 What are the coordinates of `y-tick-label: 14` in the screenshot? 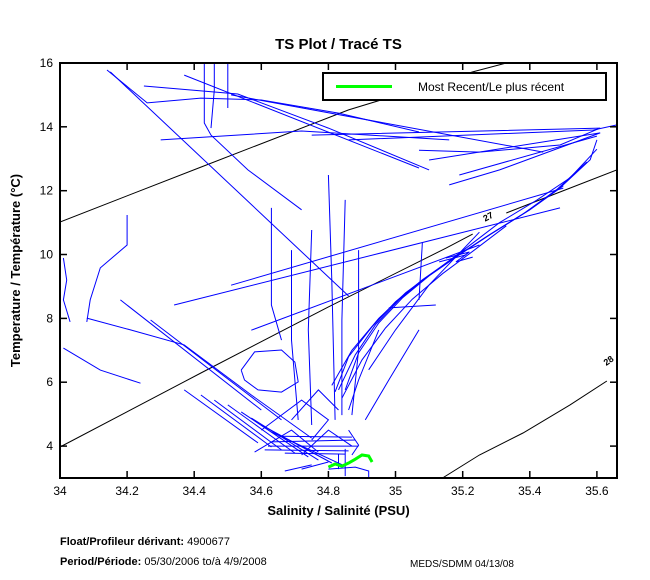 It's located at (47, 127).